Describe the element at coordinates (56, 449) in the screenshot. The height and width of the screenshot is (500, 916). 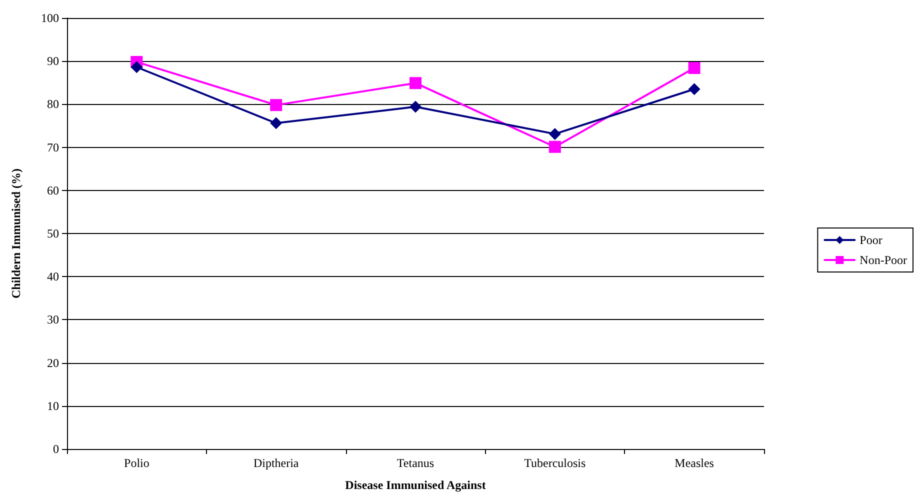
I see `y-tick-label: 0` at that location.